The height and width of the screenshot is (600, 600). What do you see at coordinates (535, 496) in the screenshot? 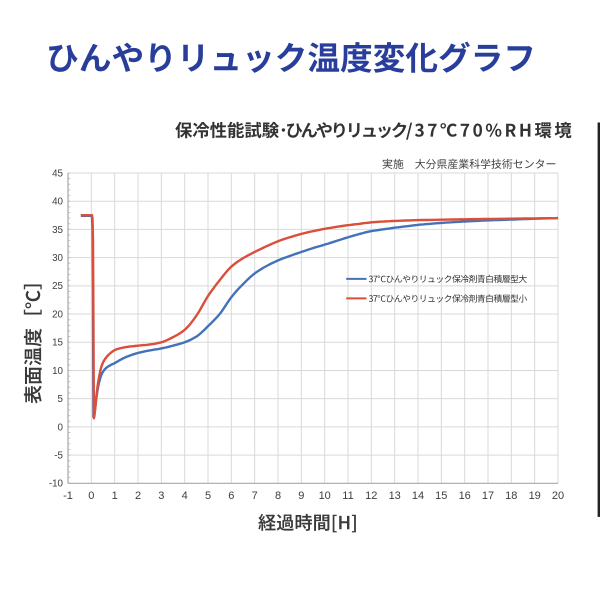
I see `svg-text: 19` at bounding box center [535, 496].